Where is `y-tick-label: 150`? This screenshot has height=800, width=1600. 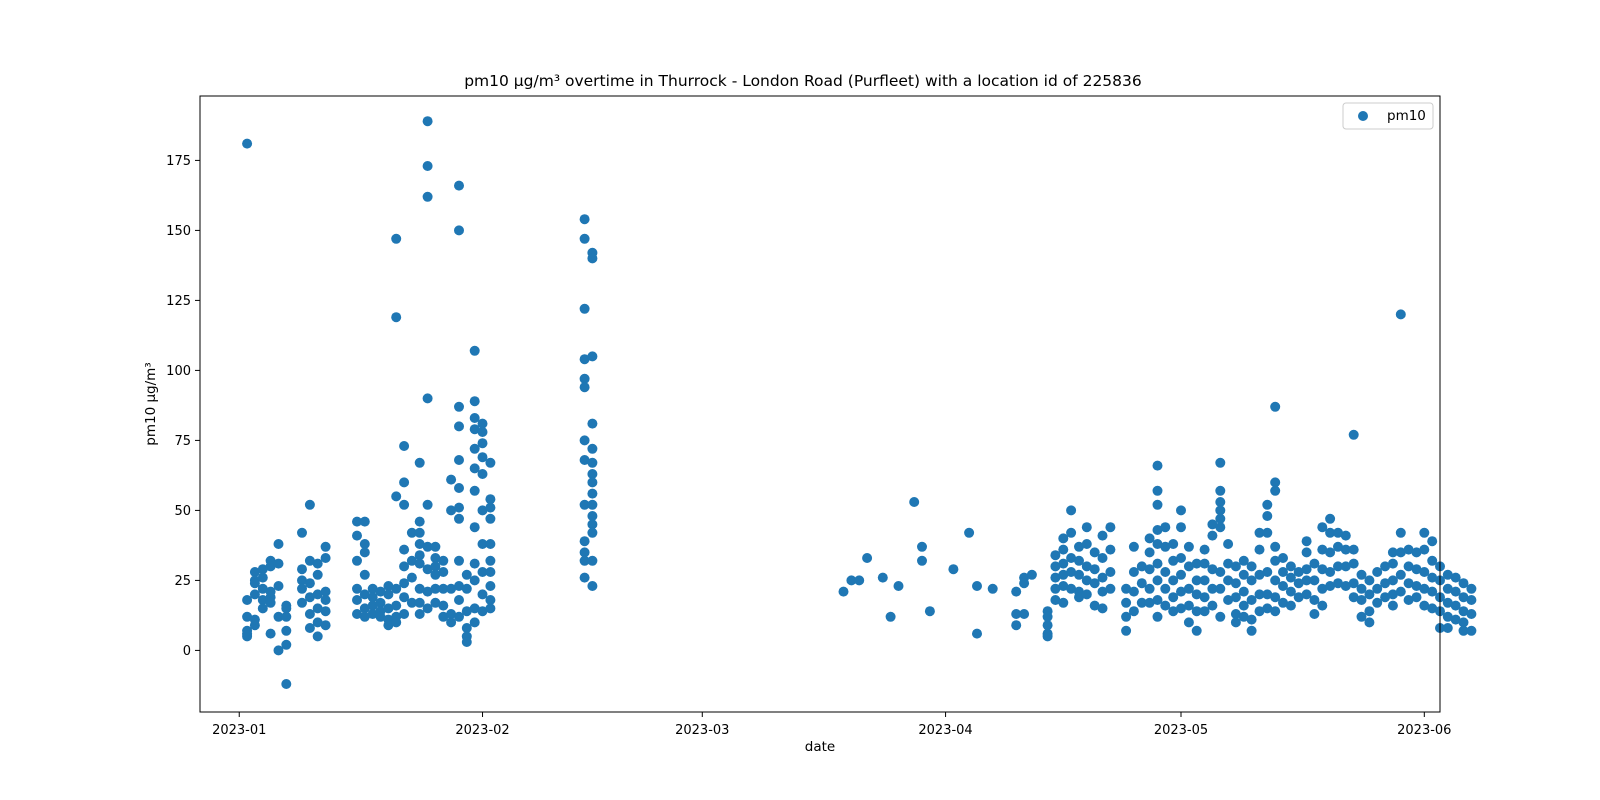 y-tick-label: 150 is located at coordinates (178, 231).